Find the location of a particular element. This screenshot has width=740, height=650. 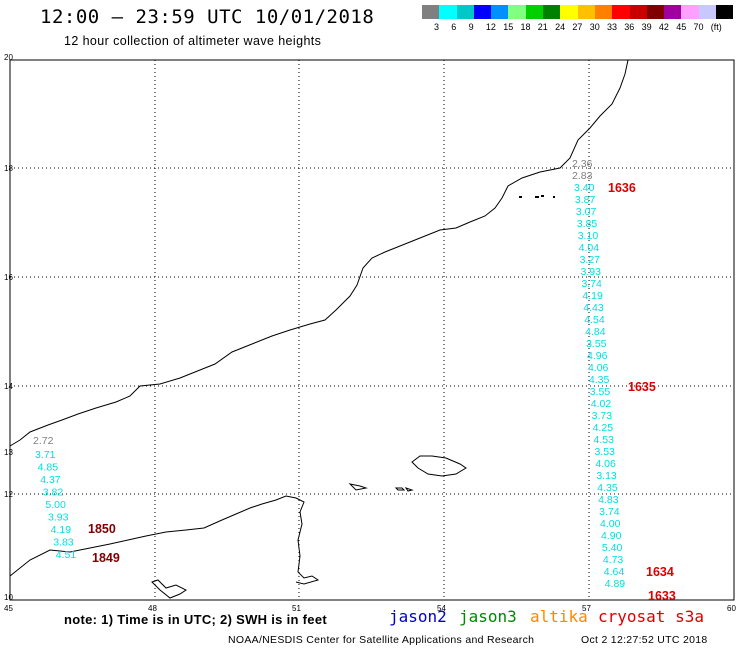

lon-tick-label: 60 is located at coordinates (731, 608).